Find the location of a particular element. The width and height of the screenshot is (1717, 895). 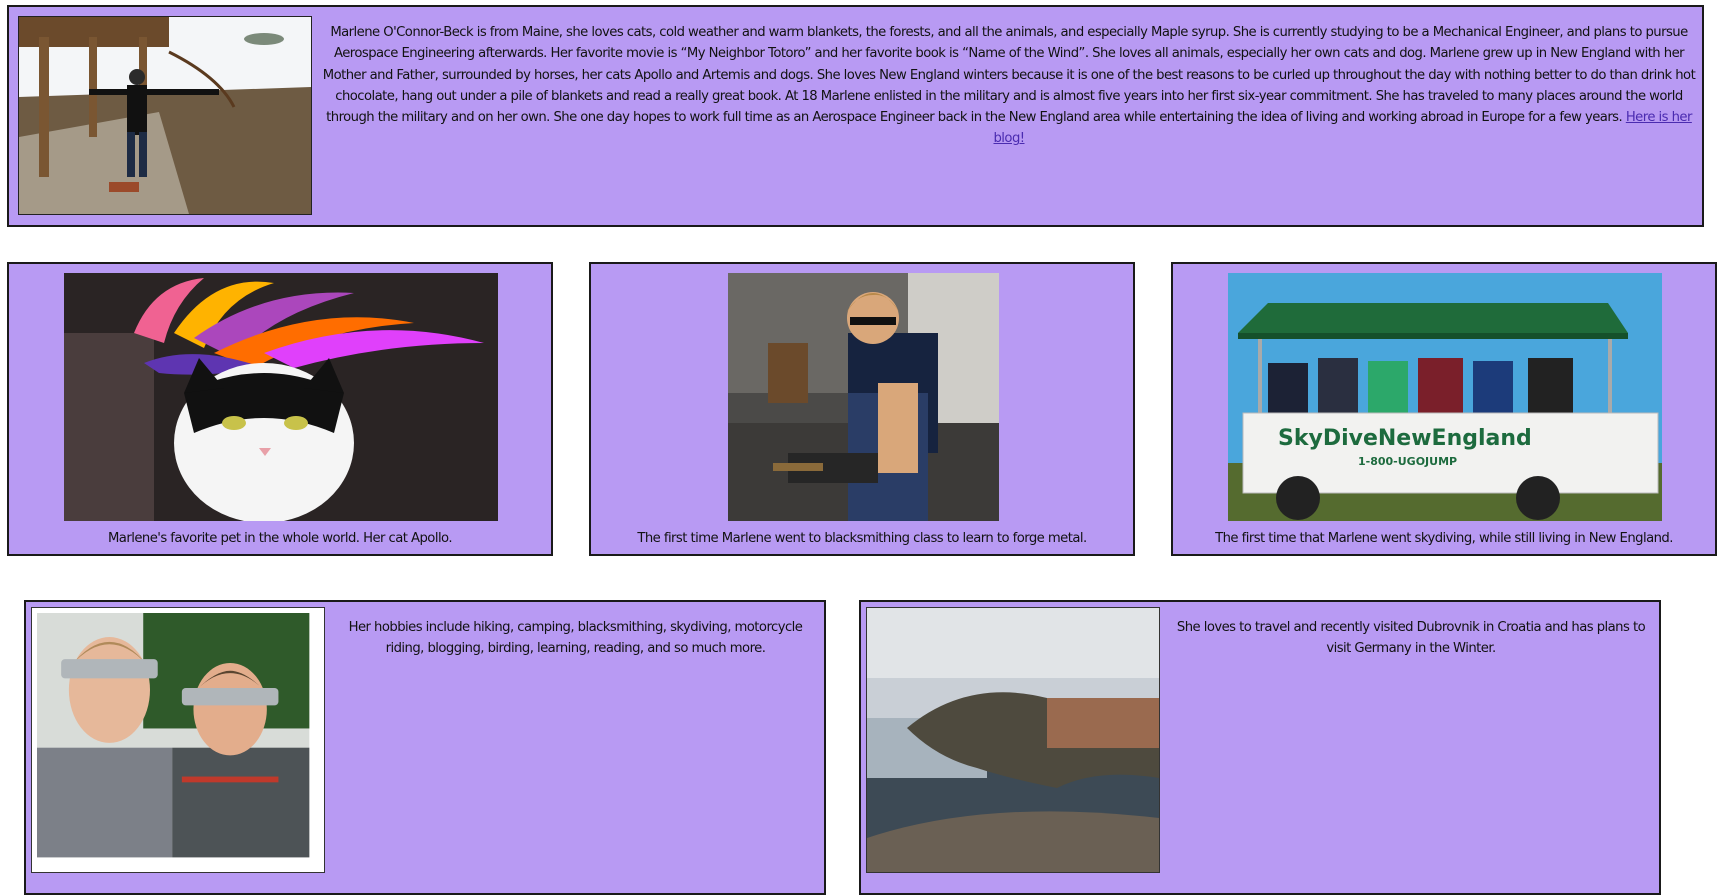

archery-photo is located at coordinates (165, 115).